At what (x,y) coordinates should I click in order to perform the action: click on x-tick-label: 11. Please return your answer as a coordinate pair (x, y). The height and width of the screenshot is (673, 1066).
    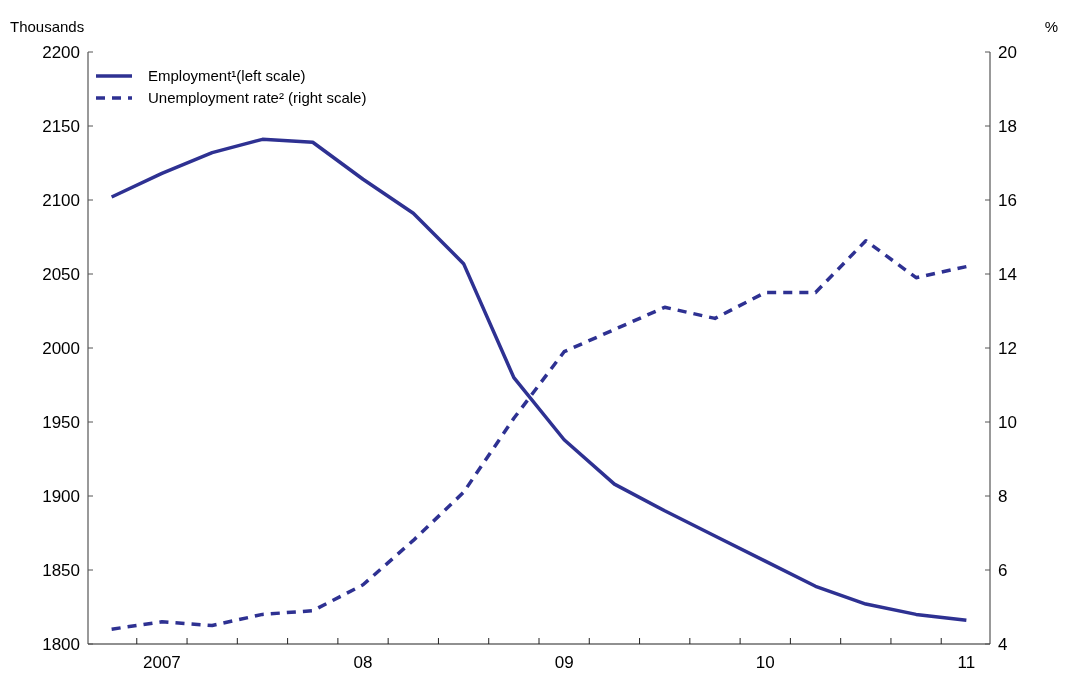
    Looking at the image, I should click on (966, 662).